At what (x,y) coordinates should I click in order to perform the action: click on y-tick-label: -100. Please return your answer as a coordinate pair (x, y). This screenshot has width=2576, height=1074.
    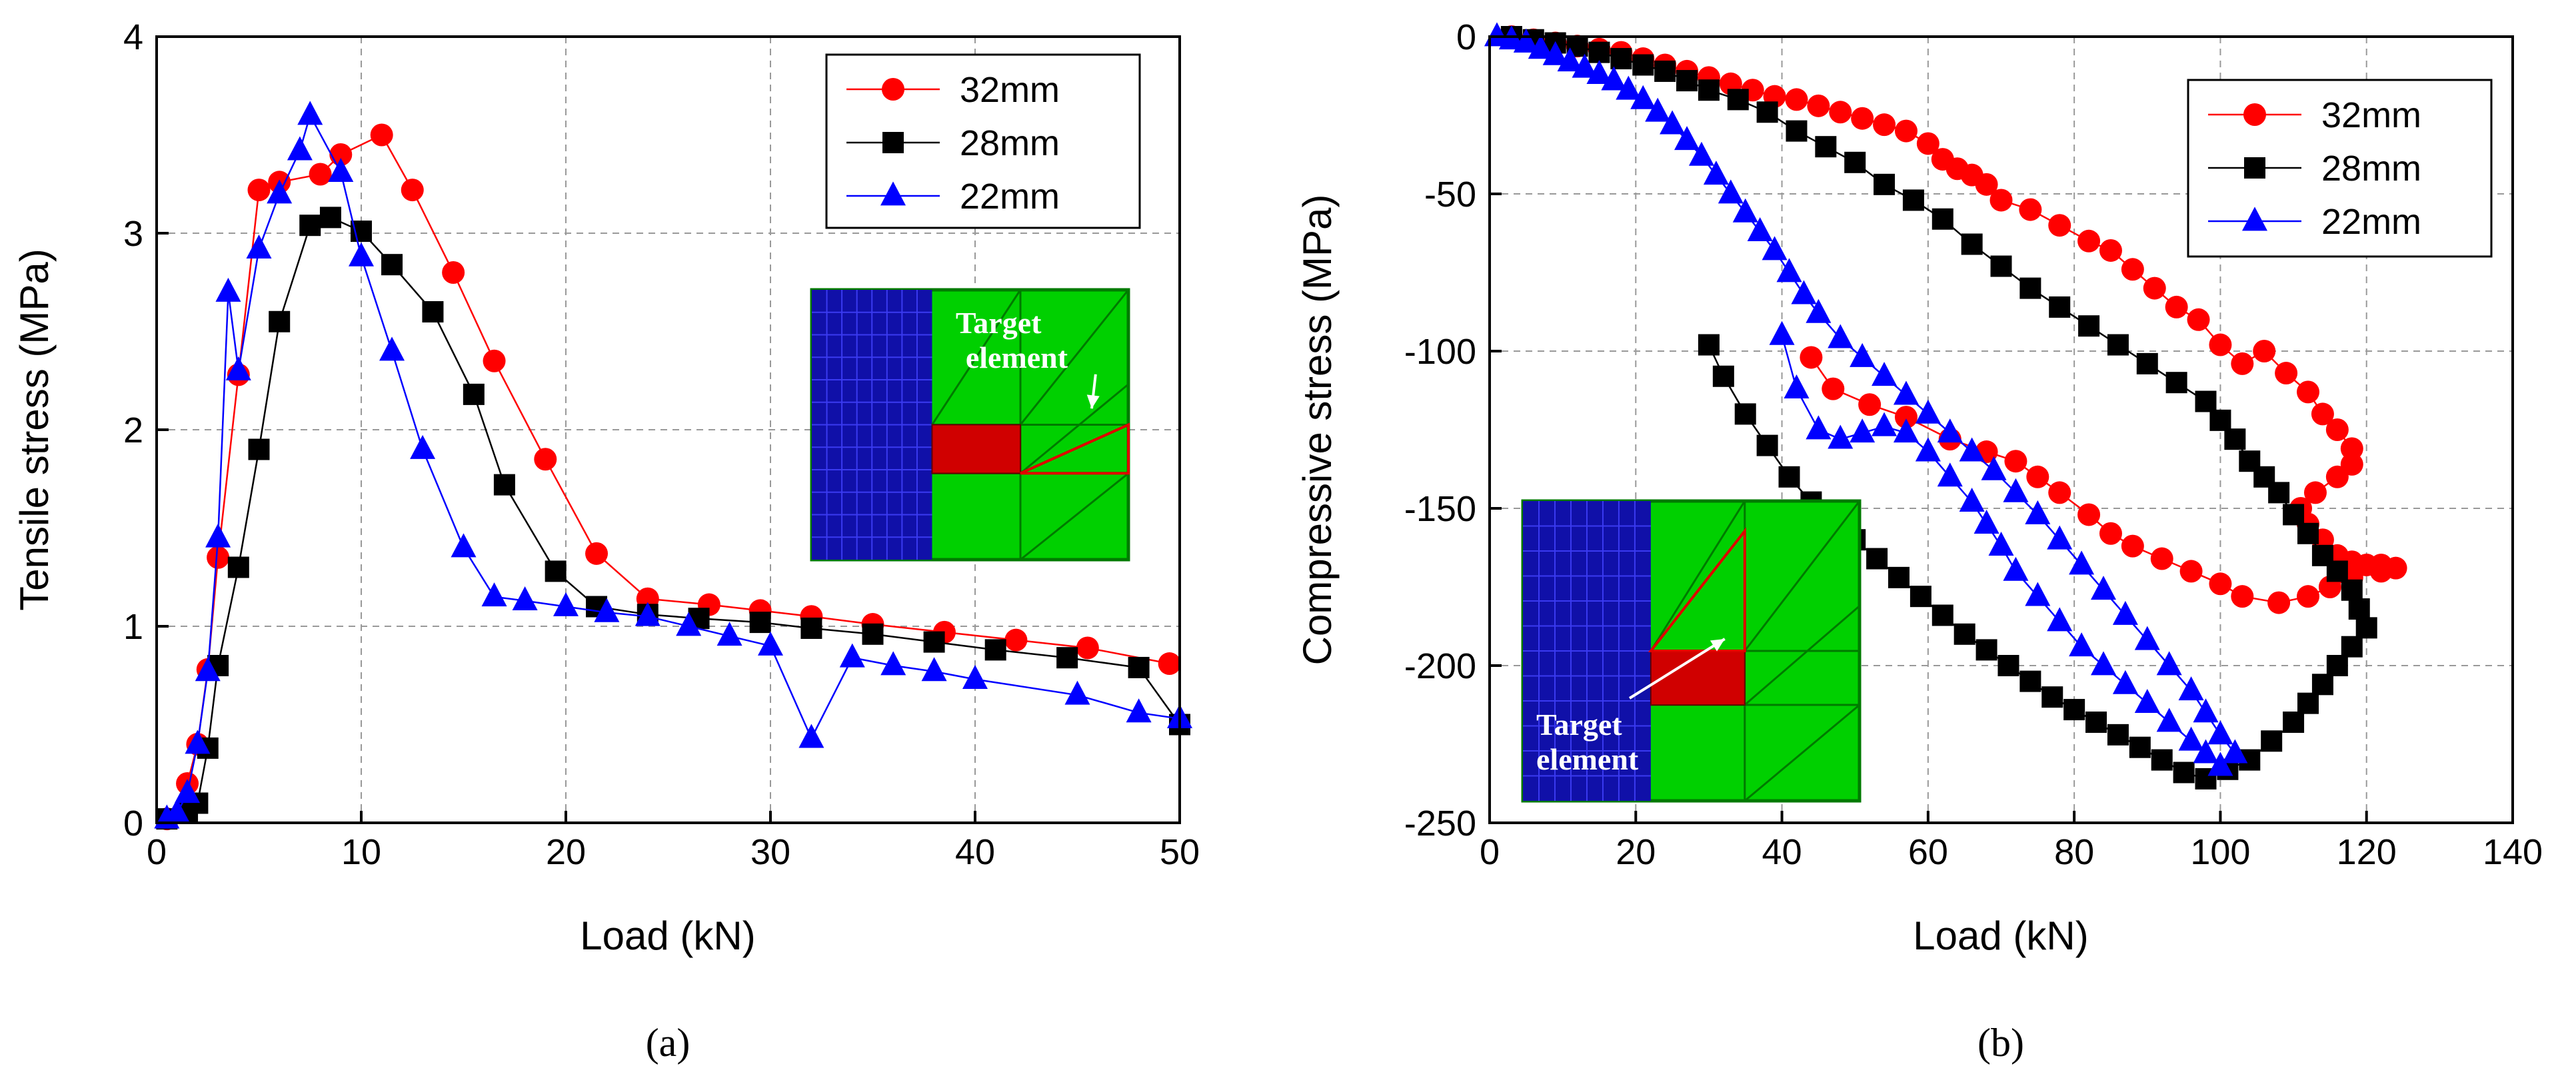
    Looking at the image, I should click on (1440, 352).